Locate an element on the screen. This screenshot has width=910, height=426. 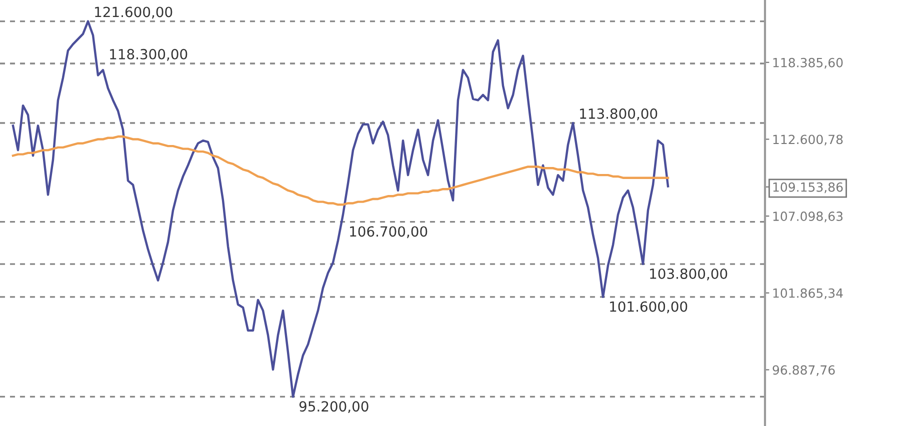
y-tick-label: 109.153,86 is located at coordinates (808, 188).